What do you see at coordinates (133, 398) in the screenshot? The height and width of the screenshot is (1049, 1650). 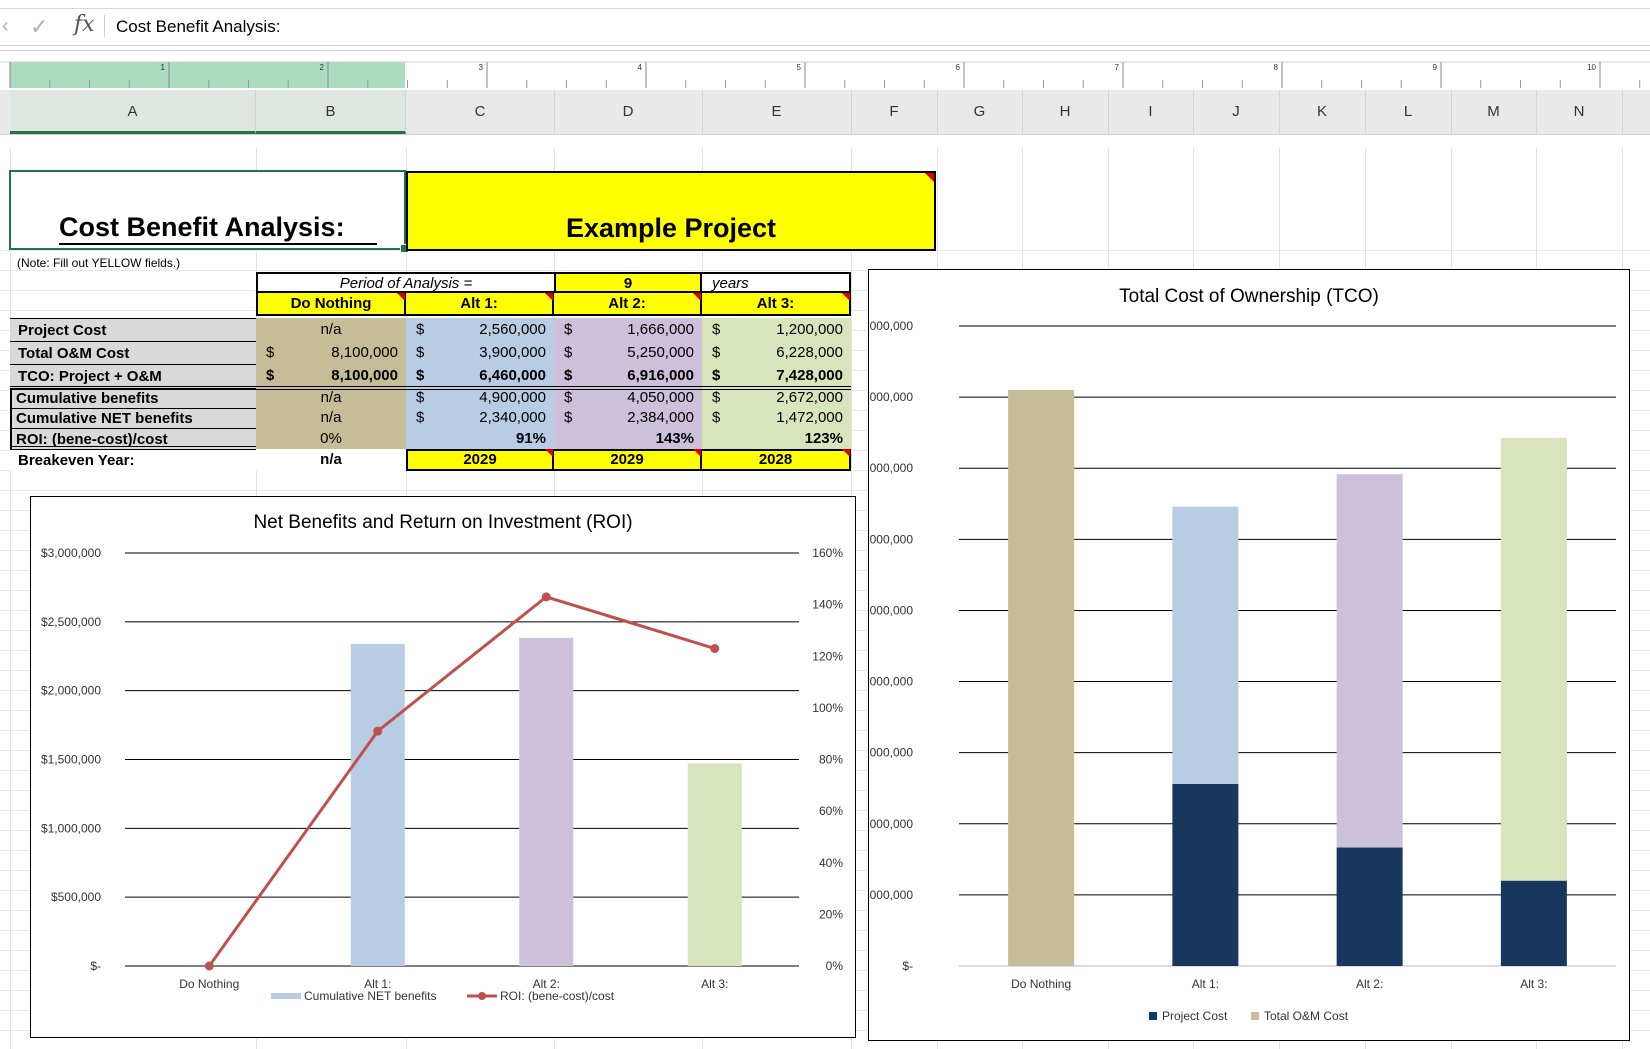 I see `row-label-3: Cumulative benefits` at bounding box center [133, 398].